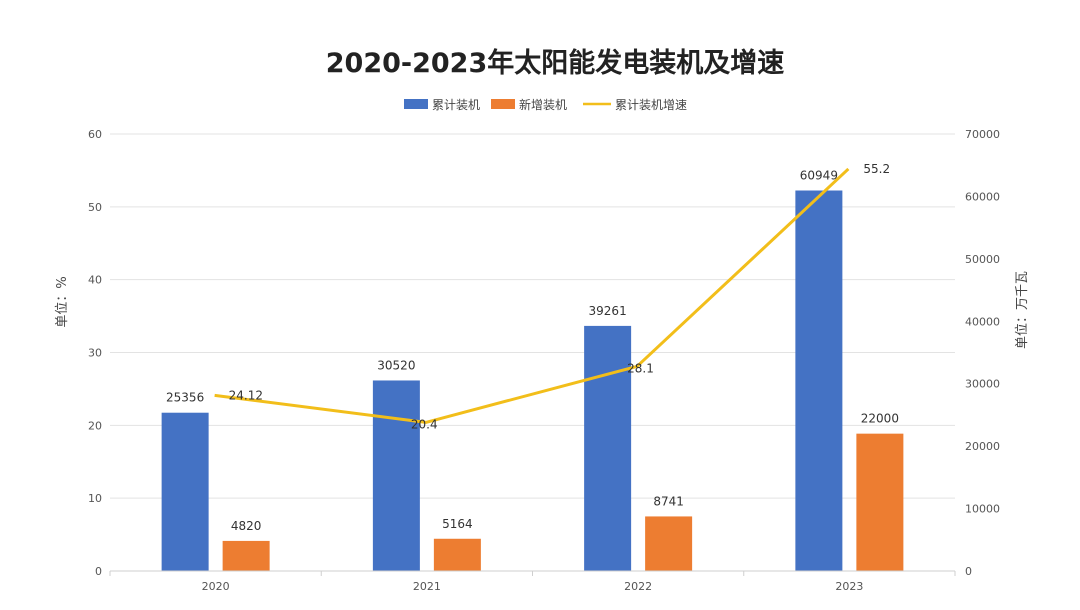  I want to click on y-right-tick-label: 30000, so click(982, 384).